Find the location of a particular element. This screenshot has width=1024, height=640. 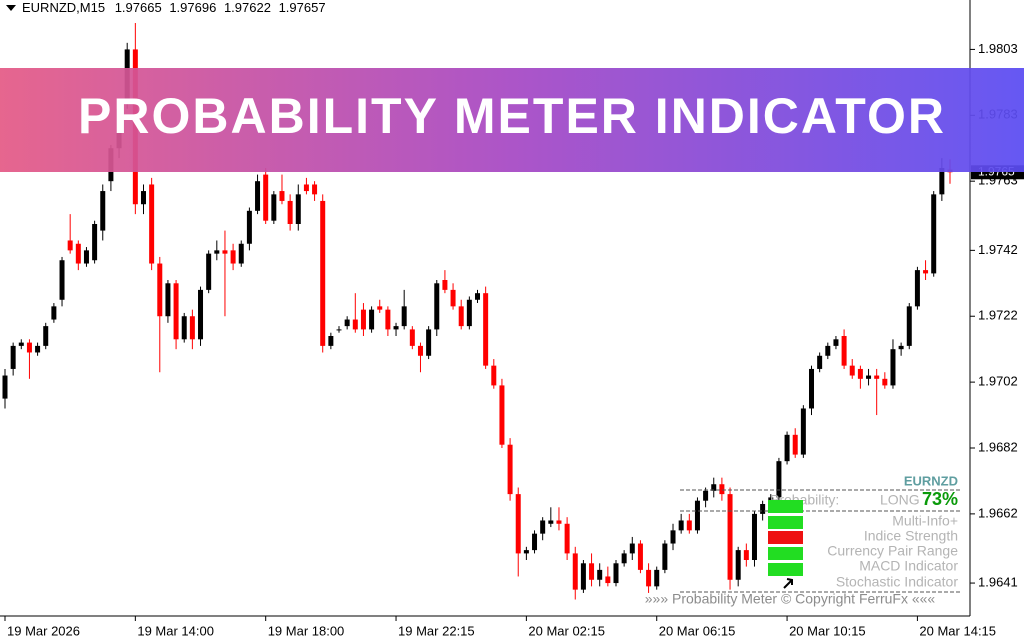

y-tick-label: 1.9803 is located at coordinates (998, 48).